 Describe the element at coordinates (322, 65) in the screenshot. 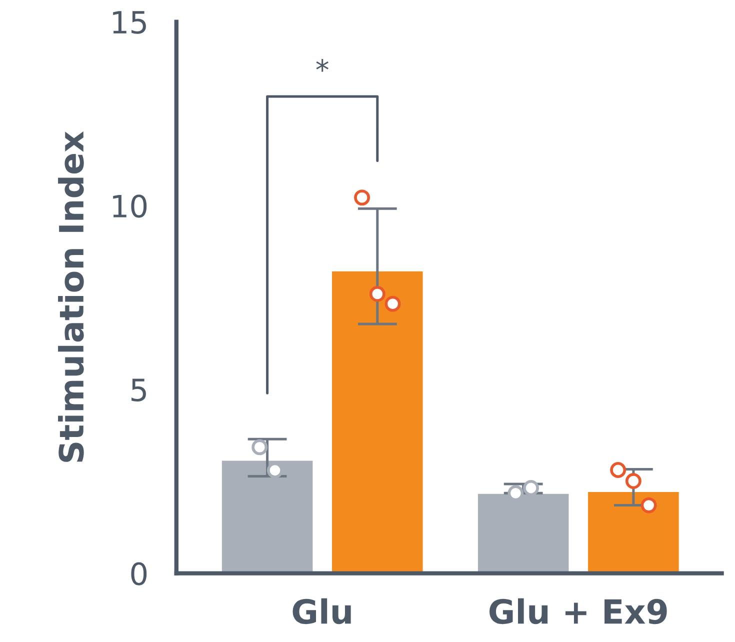

I see `annotation: *` at that location.